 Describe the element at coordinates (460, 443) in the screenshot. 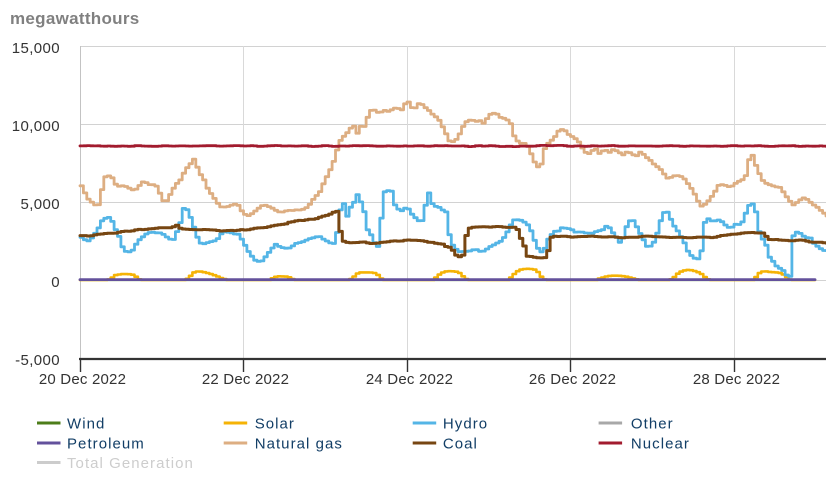

I see `svg-text: Coal` at that location.